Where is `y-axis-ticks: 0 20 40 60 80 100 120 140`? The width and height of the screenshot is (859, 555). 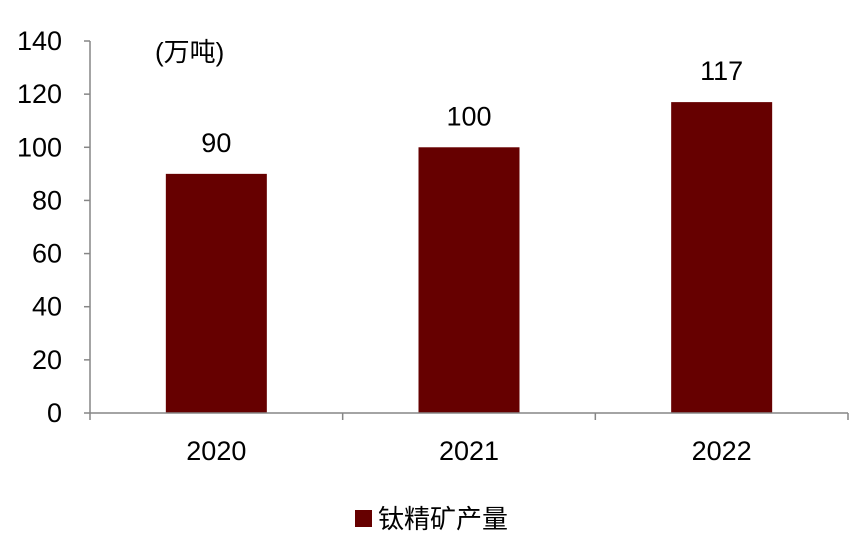 y-axis-ticks: 0 20 40 60 80 100 120 140 is located at coordinates (53, 227).